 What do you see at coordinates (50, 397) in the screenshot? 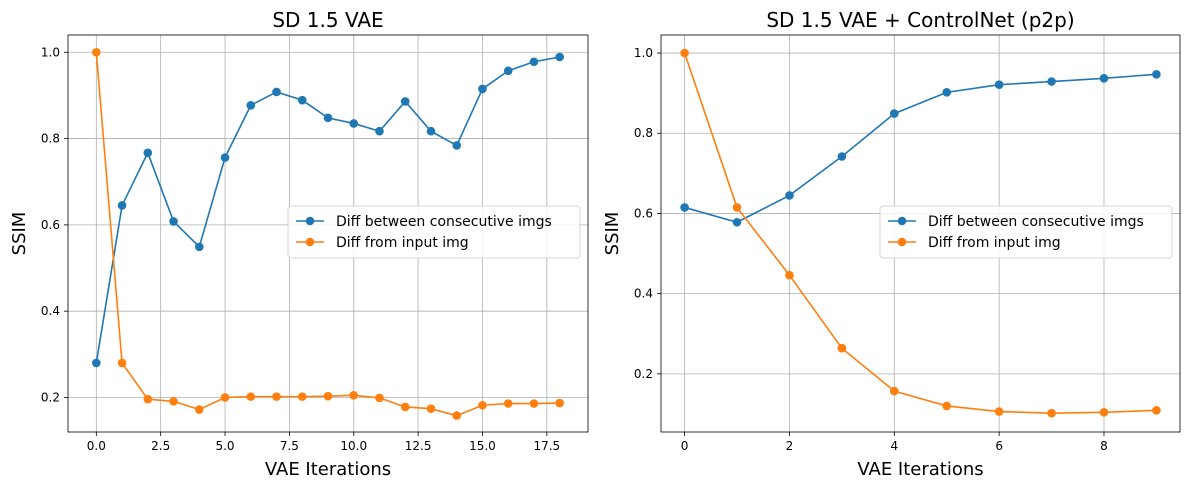
I see `y-tick-label: 0.2` at bounding box center [50, 397].